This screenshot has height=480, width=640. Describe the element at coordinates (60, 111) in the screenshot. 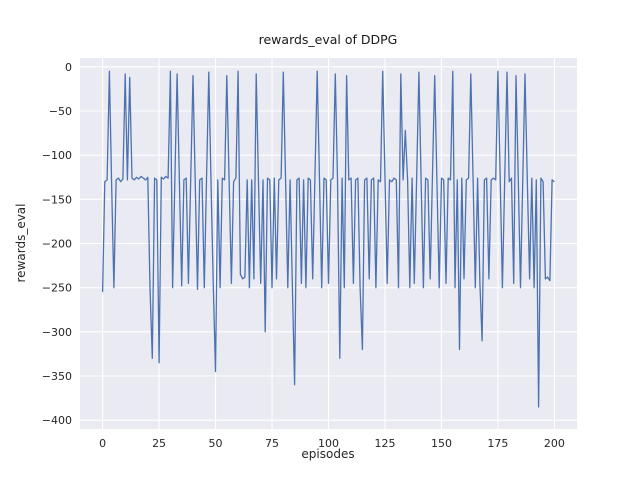

I see `y-tick-label: −50` at that location.